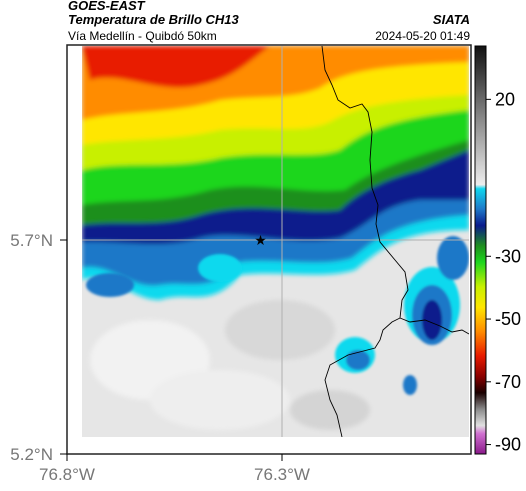 The image size is (526, 491). Describe the element at coordinates (480, 250) in the screenshot. I see `colorbar-ramp` at that location.